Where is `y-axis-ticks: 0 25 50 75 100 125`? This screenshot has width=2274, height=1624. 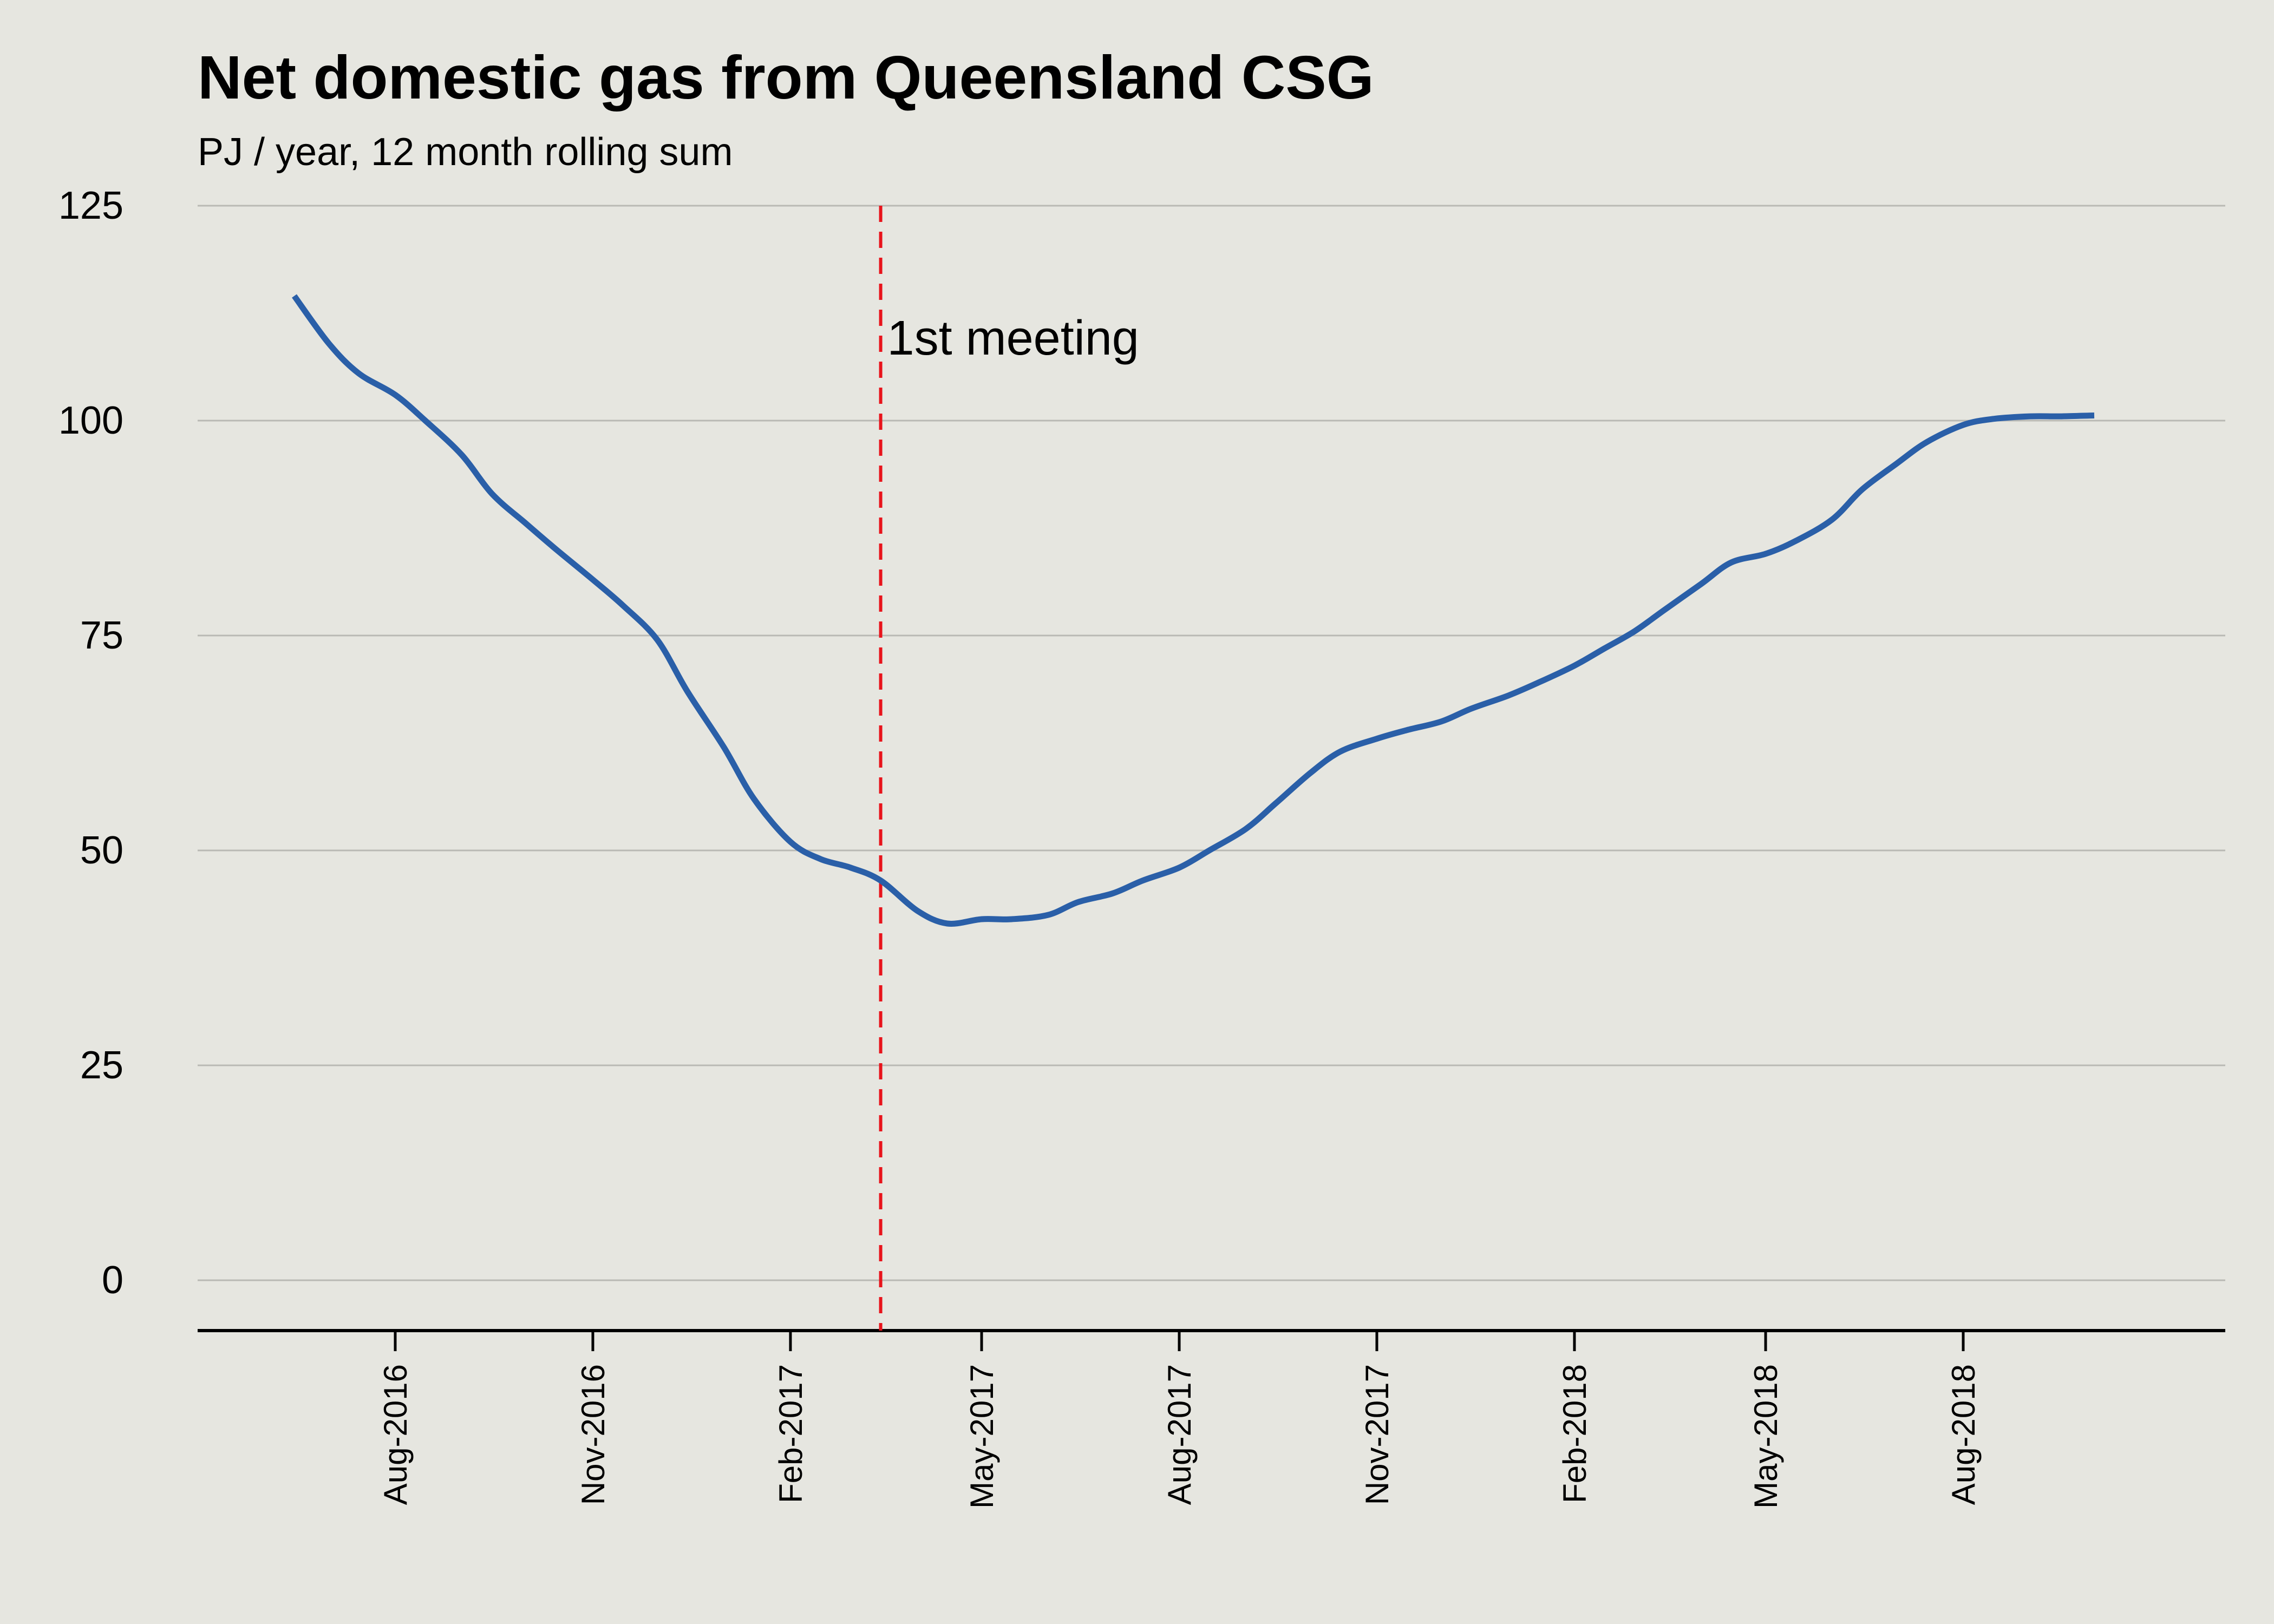
y-axis-ticks: 0 25 50 75 100 125 is located at coordinates (91, 743).